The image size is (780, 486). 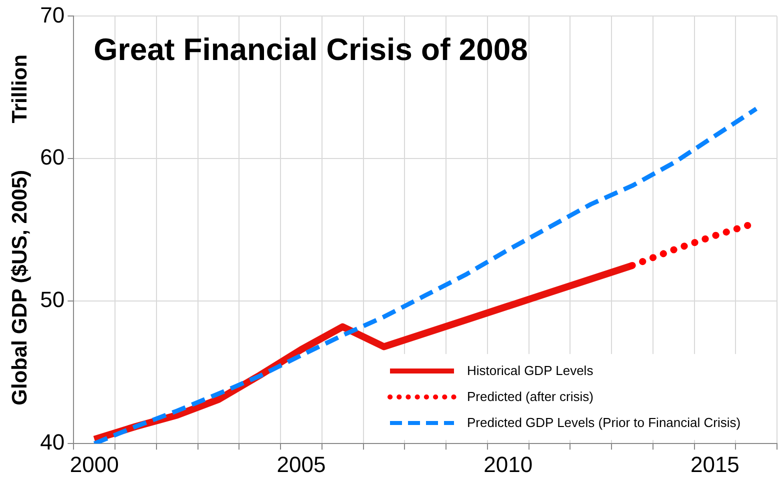 I want to click on x-tick-label: 2015, so click(x=715, y=464).